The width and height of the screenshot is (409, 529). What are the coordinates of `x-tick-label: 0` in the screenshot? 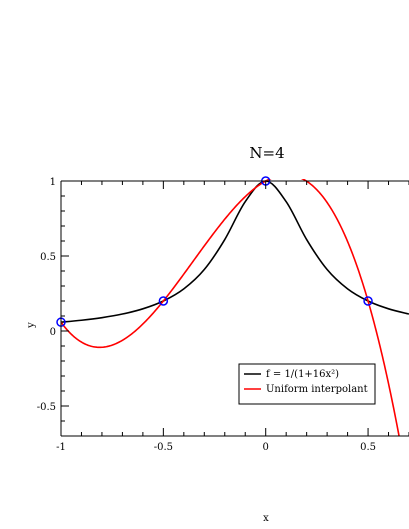 It's located at (266, 447).